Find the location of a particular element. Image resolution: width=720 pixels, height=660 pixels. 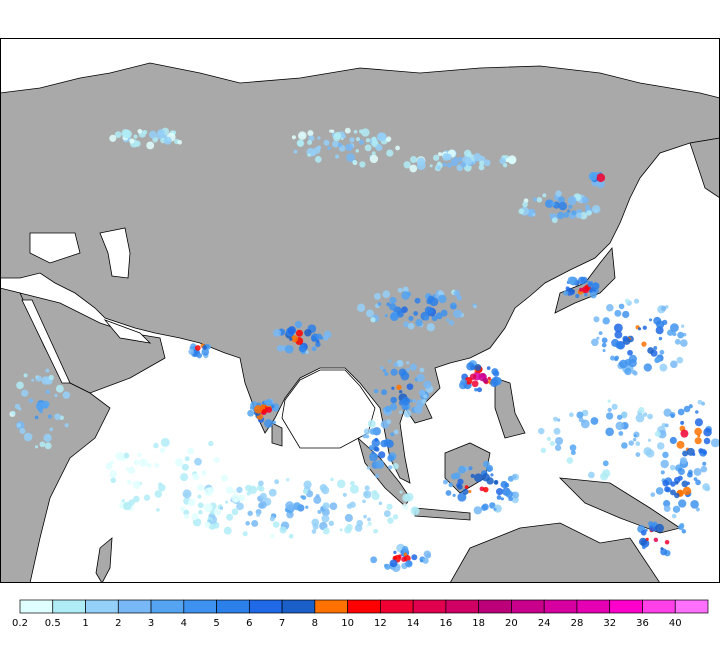

colorbar-label: 5 is located at coordinates (216, 623).